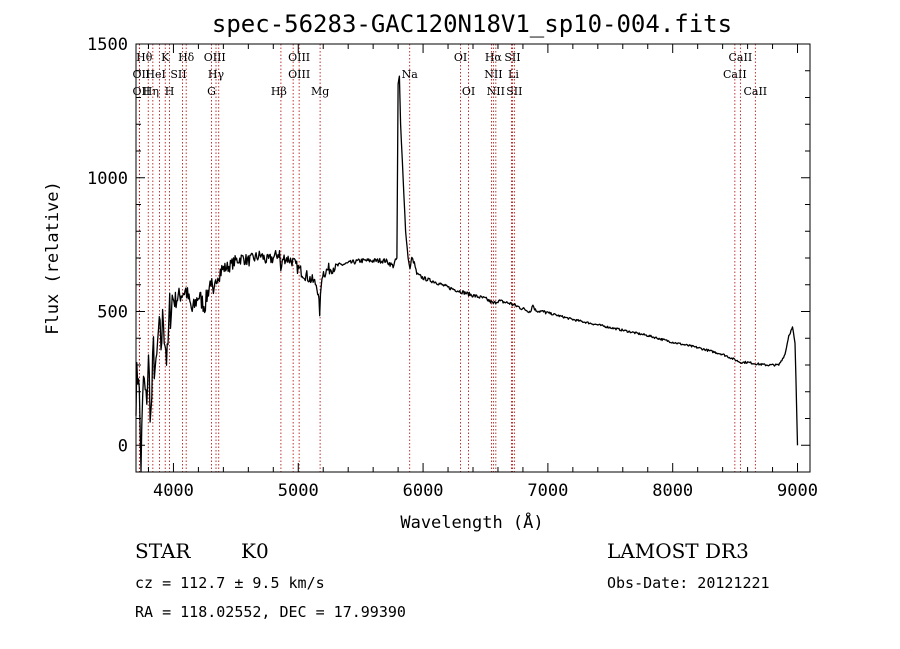 The image size is (900, 649). Describe the element at coordinates (496, 91) in the screenshot. I see `line-label-21: NII` at that location.